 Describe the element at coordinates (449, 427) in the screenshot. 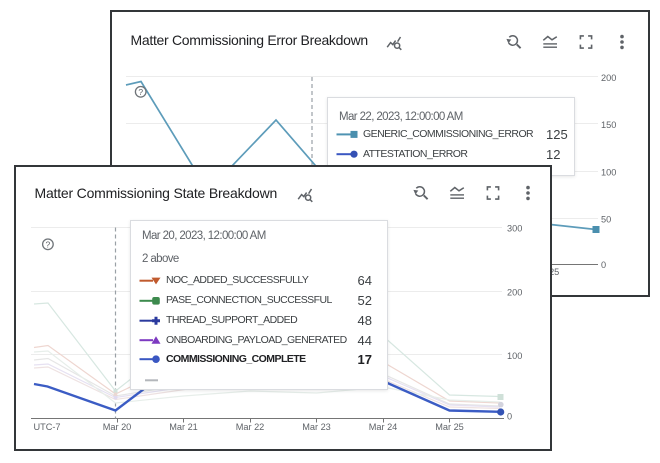

I see `svg-text: Mar 25` at that location.